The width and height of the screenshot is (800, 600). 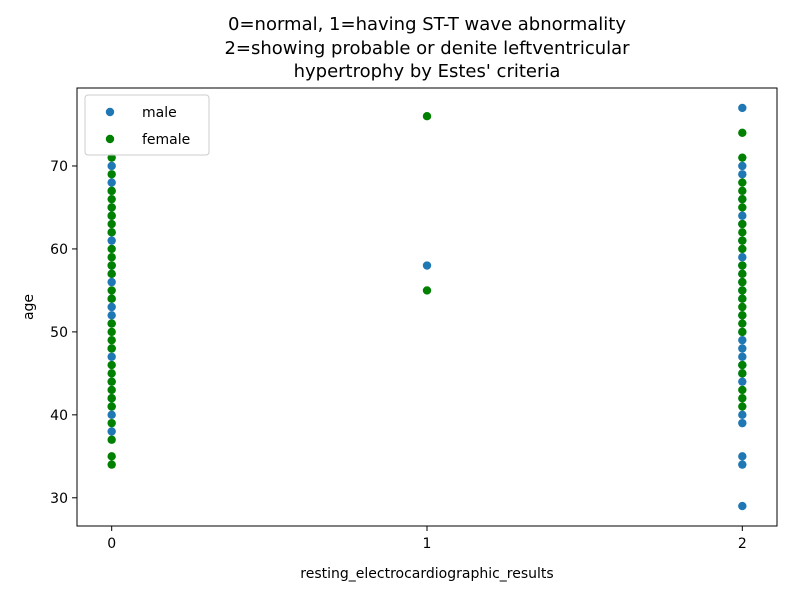 I want to click on legend-marker-male, so click(x=110, y=112).